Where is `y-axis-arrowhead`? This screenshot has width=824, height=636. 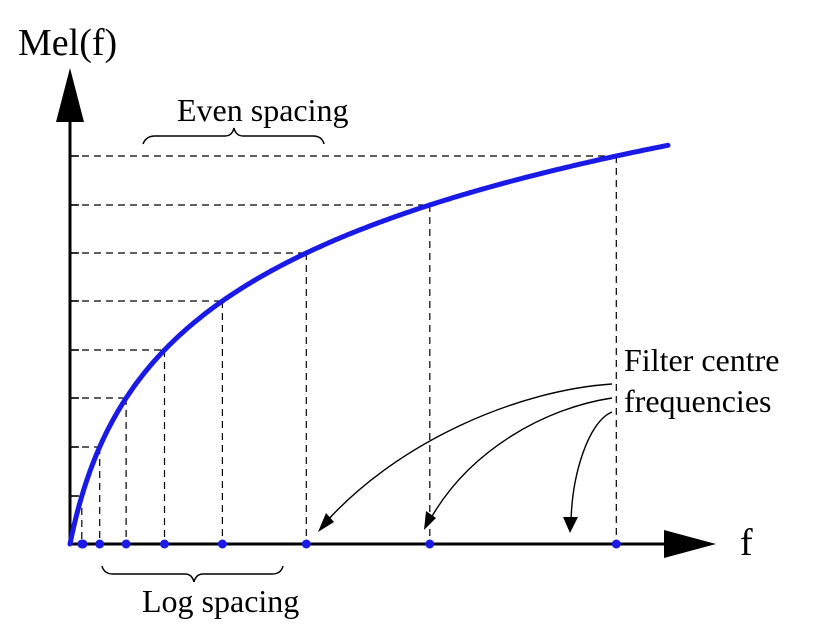 y-axis-arrowhead is located at coordinates (70, 95).